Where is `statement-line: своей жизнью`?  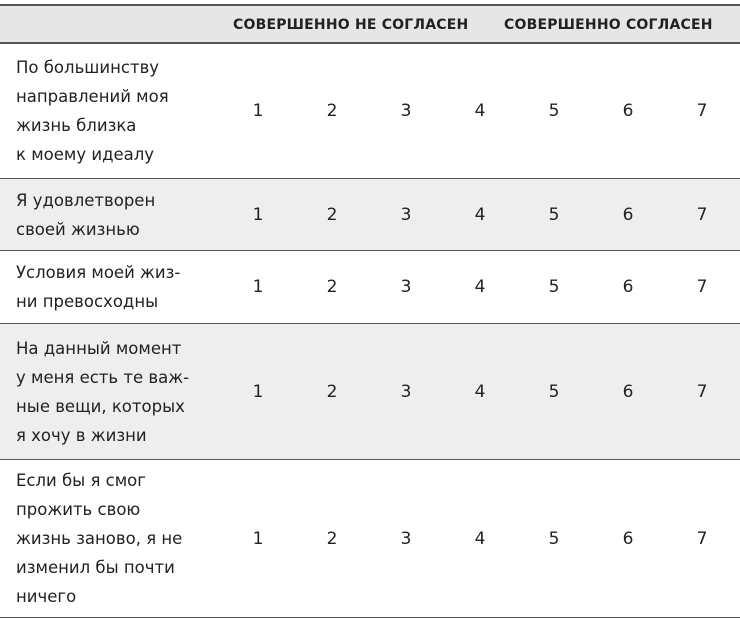 statement-line: своей жизнью is located at coordinates (78, 229).